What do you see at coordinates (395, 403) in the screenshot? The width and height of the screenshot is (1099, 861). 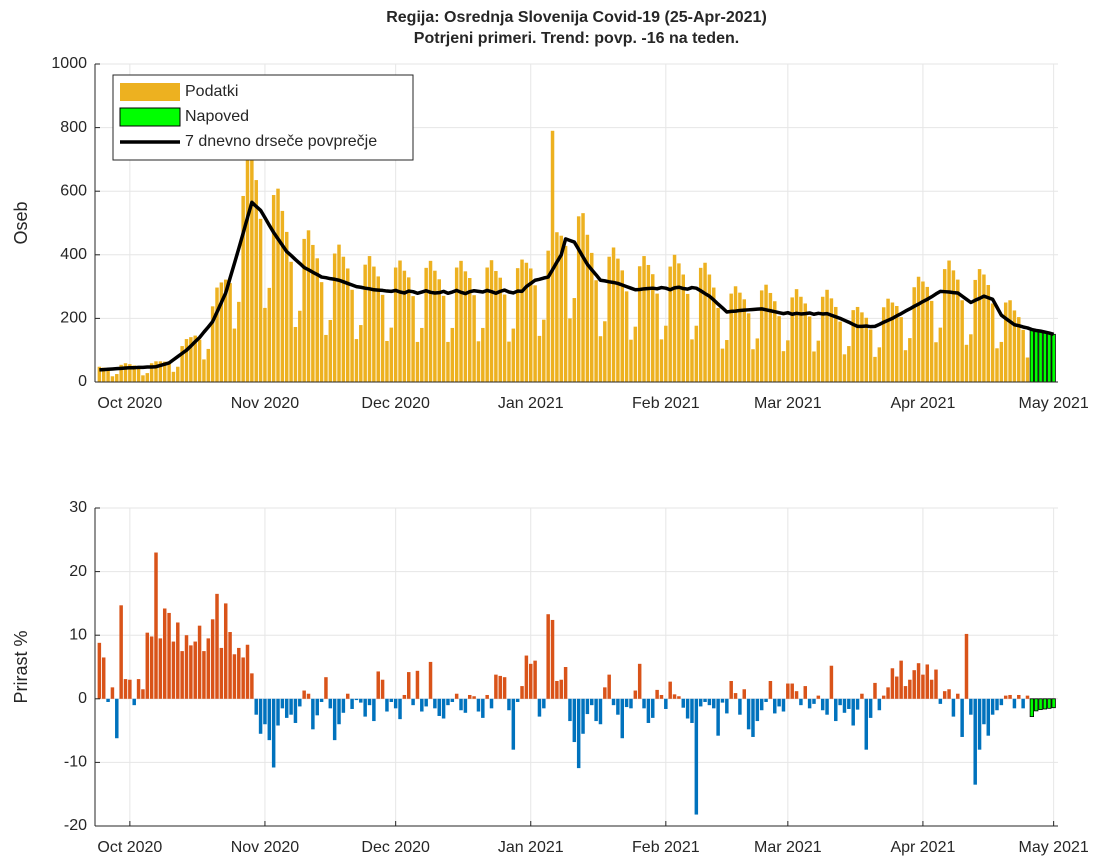 I see `x-tick-label: Dec 2020` at bounding box center [395, 403].